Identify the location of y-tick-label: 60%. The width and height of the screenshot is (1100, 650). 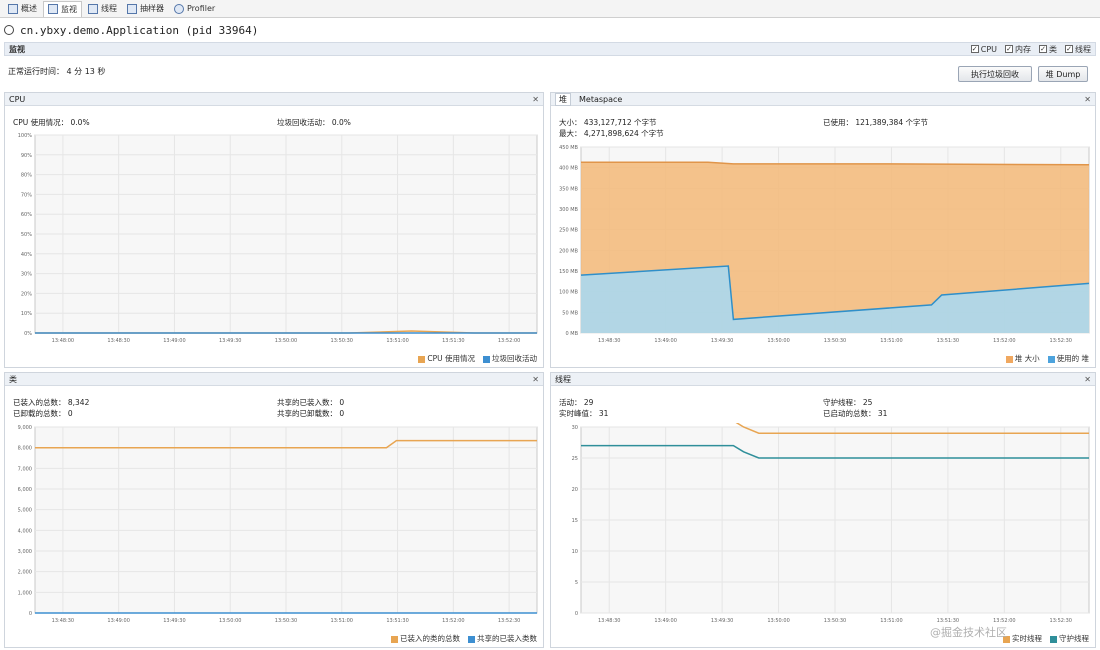
(26, 215).